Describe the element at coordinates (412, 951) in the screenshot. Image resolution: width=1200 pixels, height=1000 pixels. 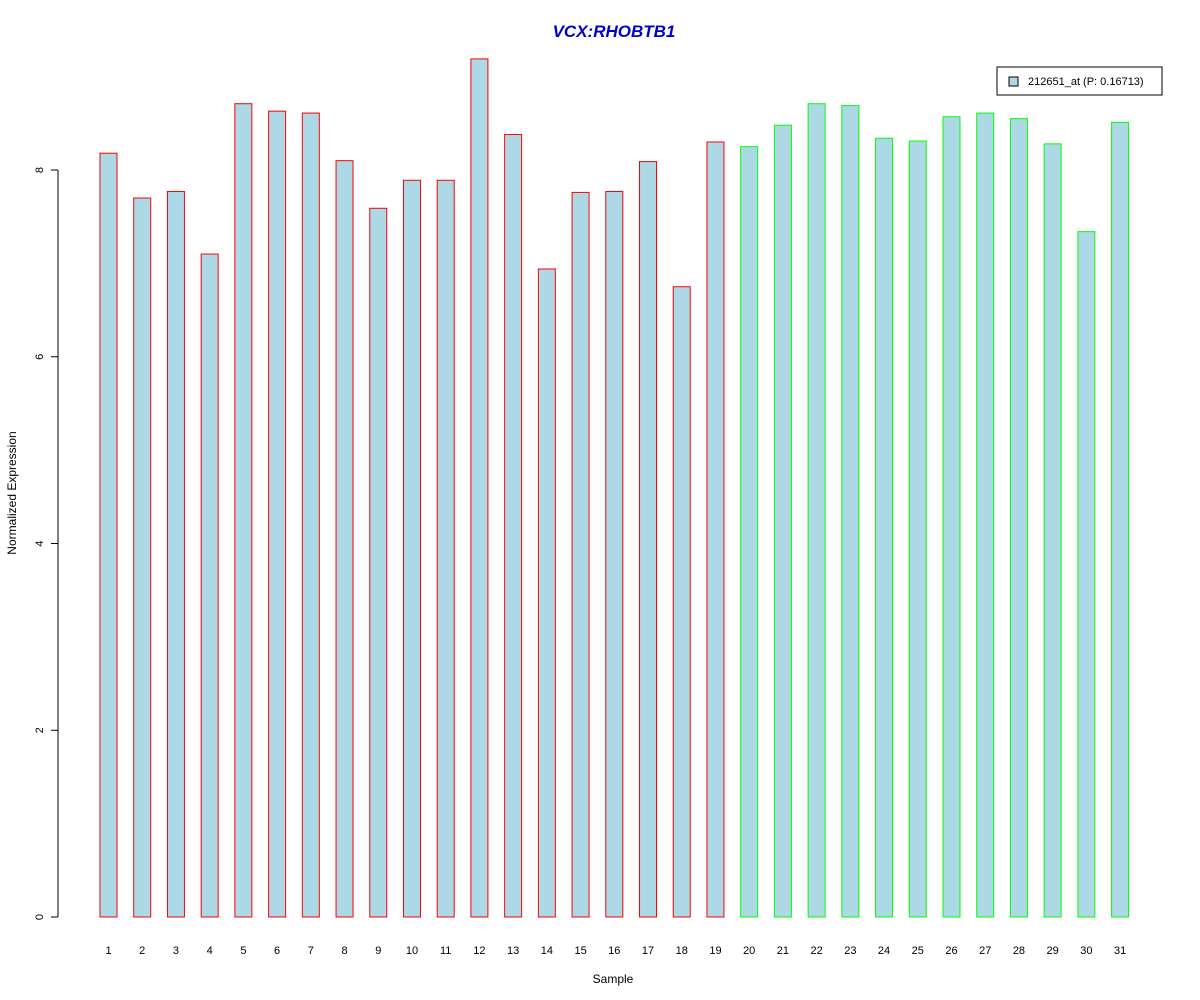
I see `x-tick-label: 10` at that location.